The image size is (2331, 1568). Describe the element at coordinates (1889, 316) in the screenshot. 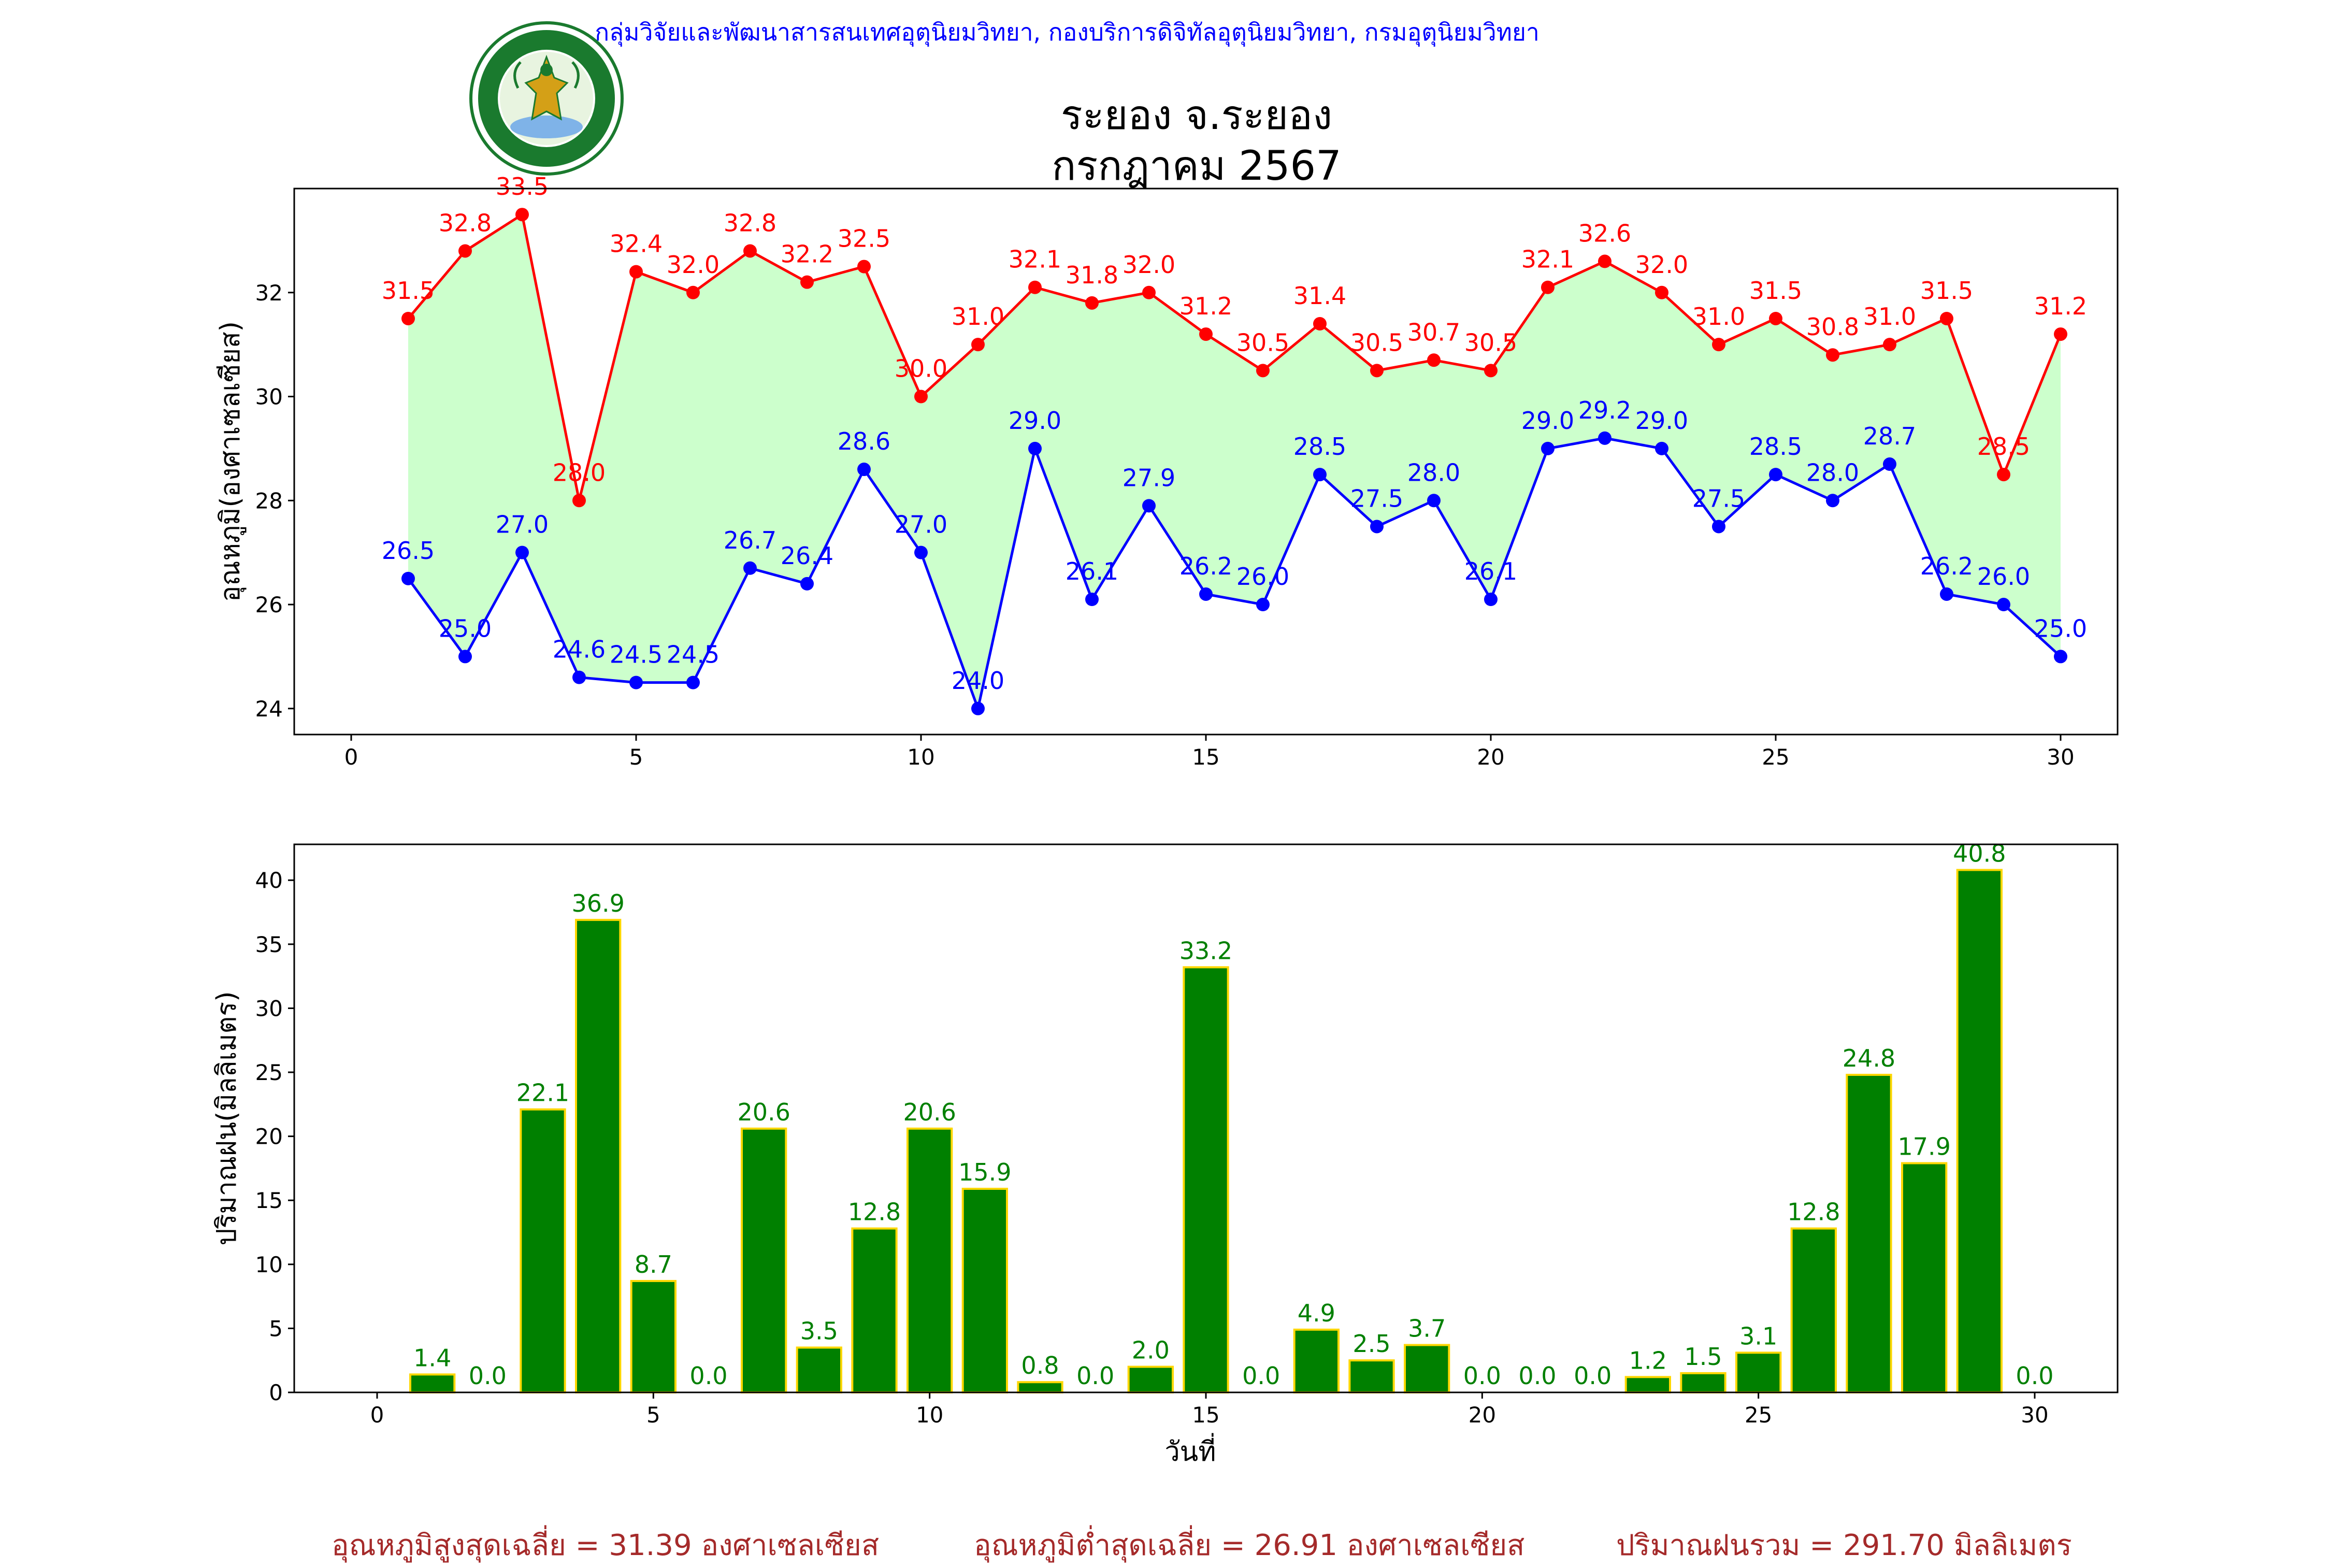

I see `max-temp-label: 31.0` at that location.